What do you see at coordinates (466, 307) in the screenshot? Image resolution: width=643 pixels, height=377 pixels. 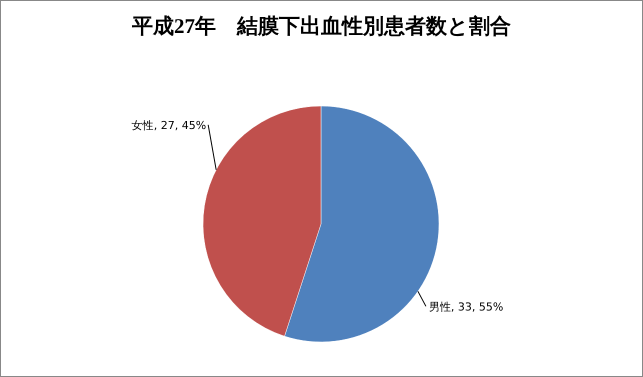 I see `slice-label: 男性, 33, 55%` at bounding box center [466, 307].